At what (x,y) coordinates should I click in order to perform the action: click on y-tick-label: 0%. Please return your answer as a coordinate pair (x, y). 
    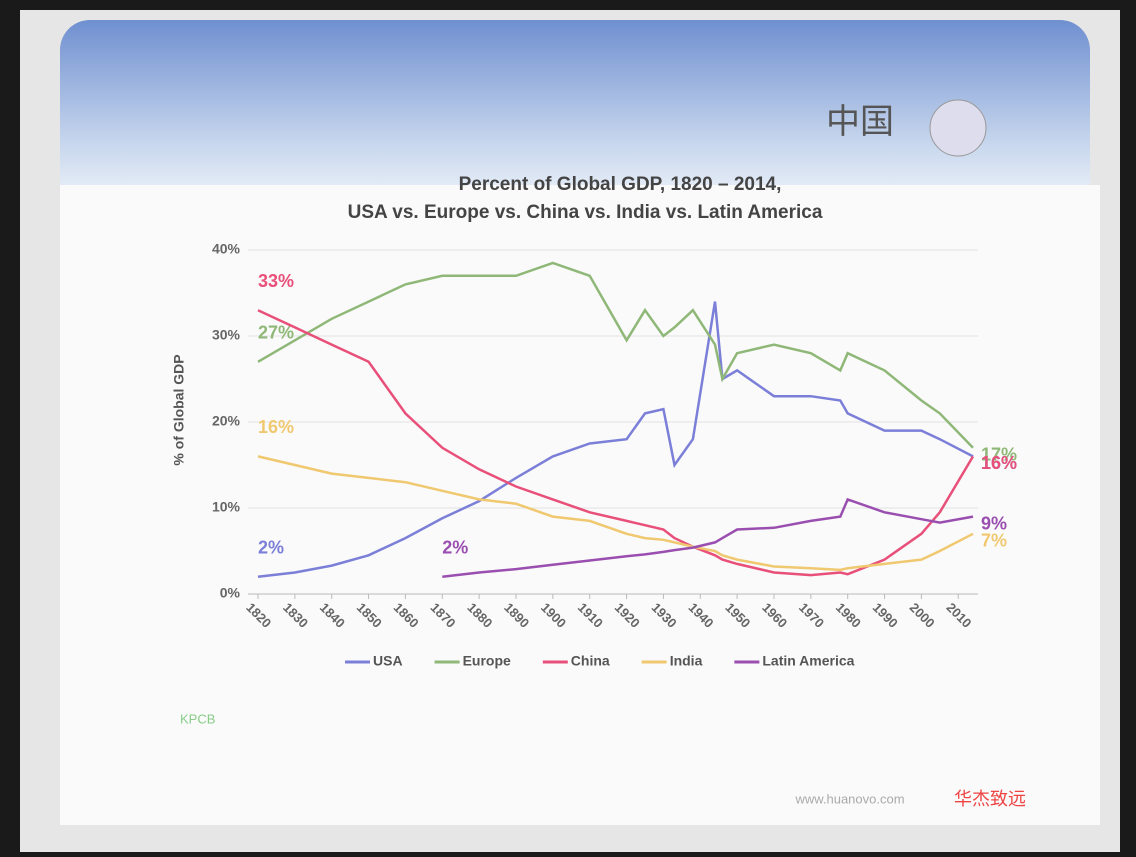
    Looking at the image, I should click on (230, 593).